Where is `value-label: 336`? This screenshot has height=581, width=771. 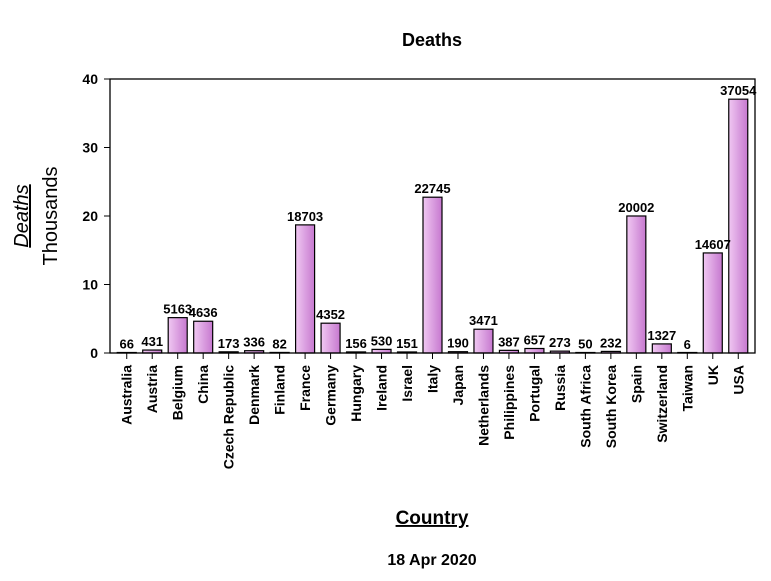 value-label: 336 is located at coordinates (254, 342).